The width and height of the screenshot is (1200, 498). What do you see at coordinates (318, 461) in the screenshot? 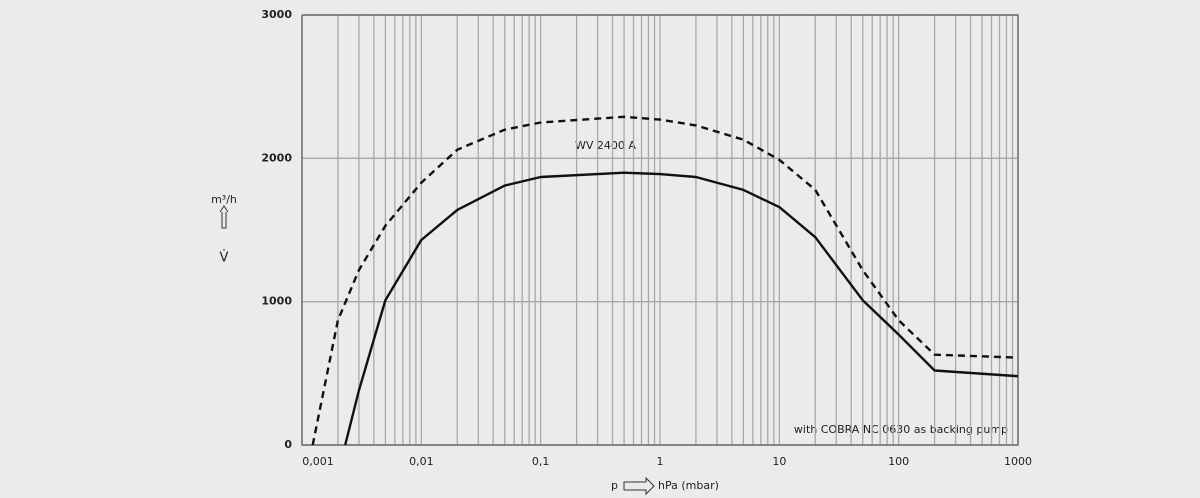
I see `x-tick-label: 0,001` at bounding box center [318, 461].